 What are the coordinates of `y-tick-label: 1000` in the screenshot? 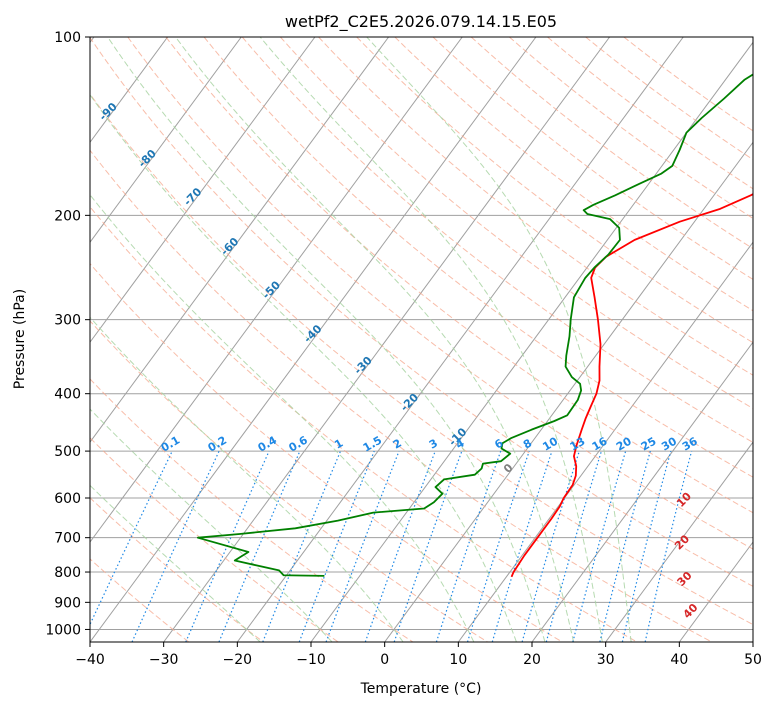 It's located at (63, 630).